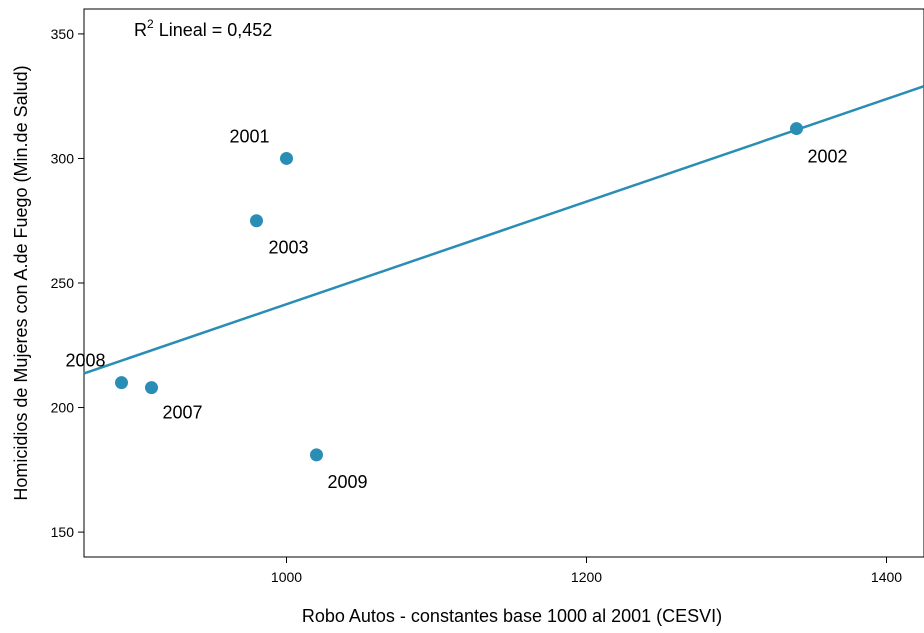 The width and height of the screenshot is (924, 633). Describe the element at coordinates (140, 30) in the screenshot. I see `r-symbol: R` at that location.